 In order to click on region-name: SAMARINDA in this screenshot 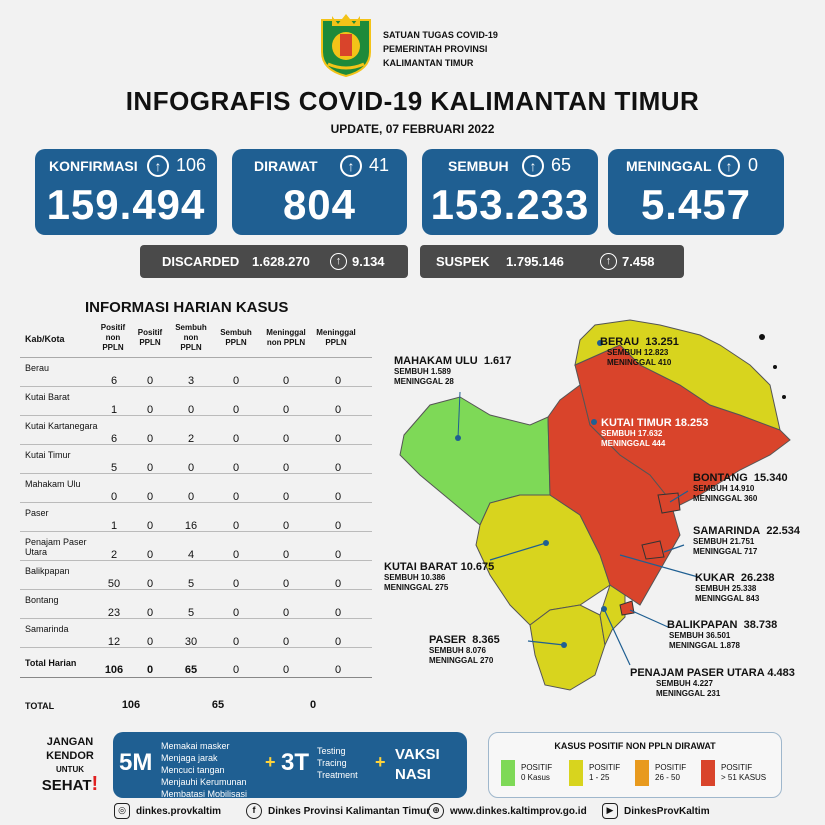, I will do `click(727, 531)`.